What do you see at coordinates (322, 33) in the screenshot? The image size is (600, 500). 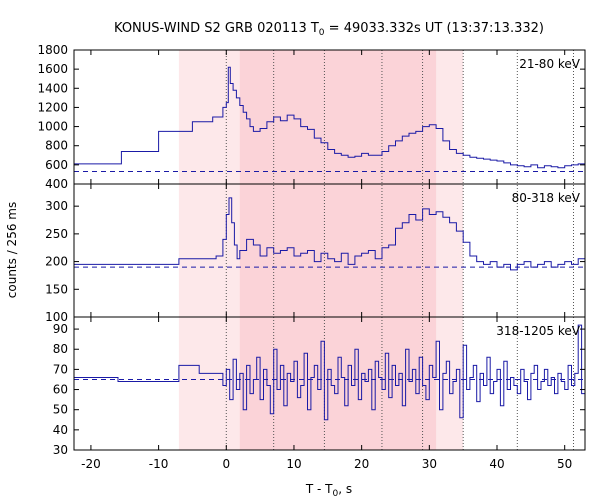 I see `chart-title-subscript: 0` at bounding box center [322, 33].